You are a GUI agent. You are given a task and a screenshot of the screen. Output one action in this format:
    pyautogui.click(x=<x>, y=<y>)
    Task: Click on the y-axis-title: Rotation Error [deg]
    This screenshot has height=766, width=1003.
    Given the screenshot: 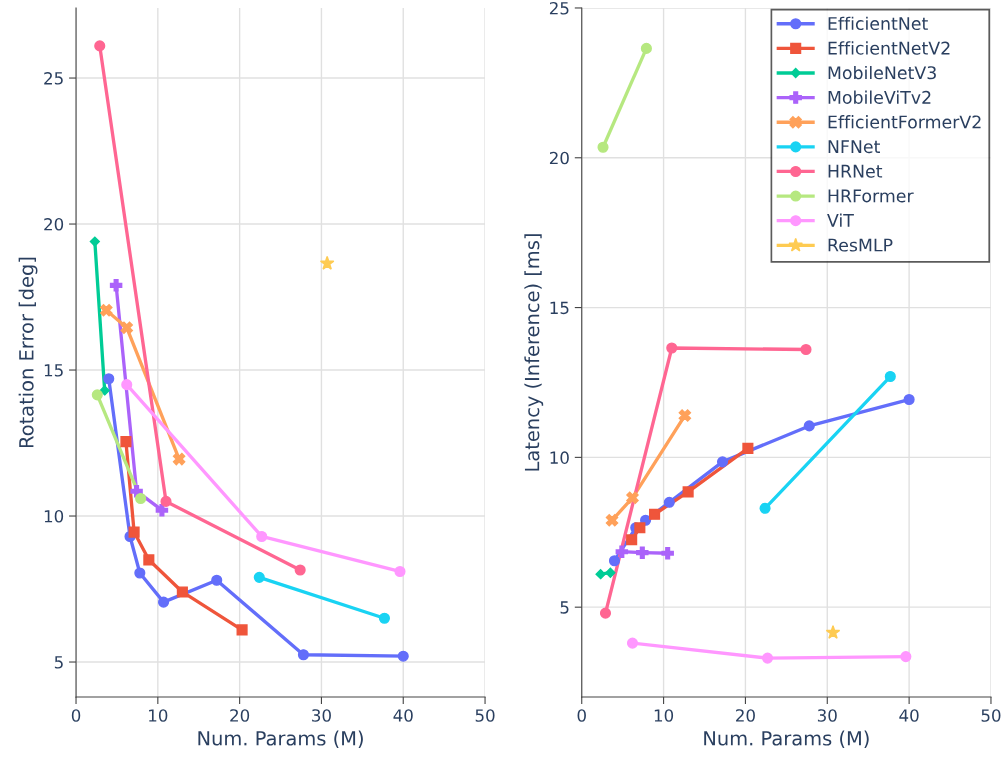 What is the action you would take?
    pyautogui.click(x=28, y=352)
    